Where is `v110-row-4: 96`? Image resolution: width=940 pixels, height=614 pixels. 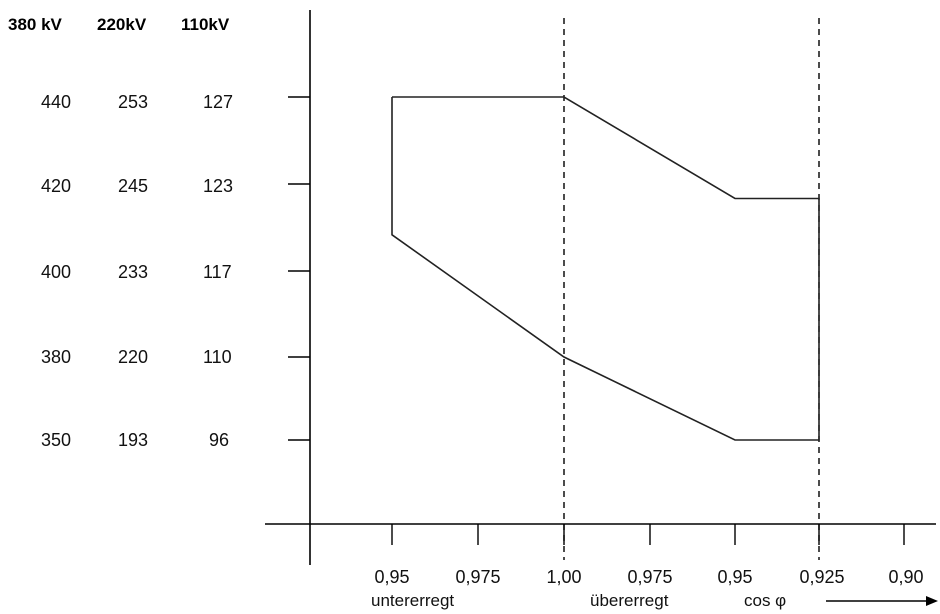 v110-row-4: 96 is located at coordinates (219, 440).